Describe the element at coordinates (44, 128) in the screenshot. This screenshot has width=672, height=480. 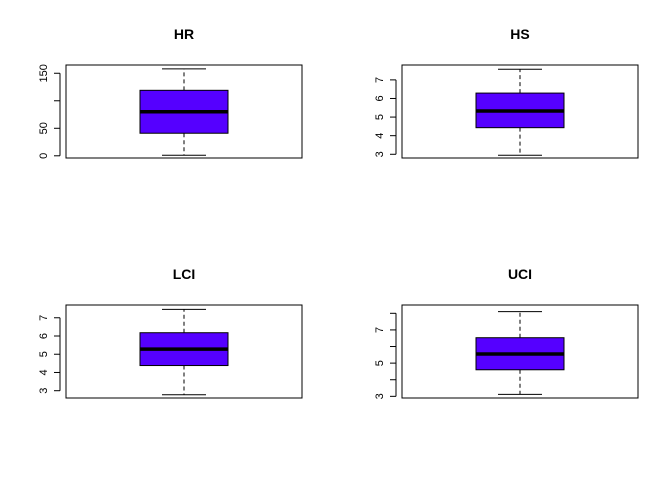
I see `y-tick-label: 50` at that location.